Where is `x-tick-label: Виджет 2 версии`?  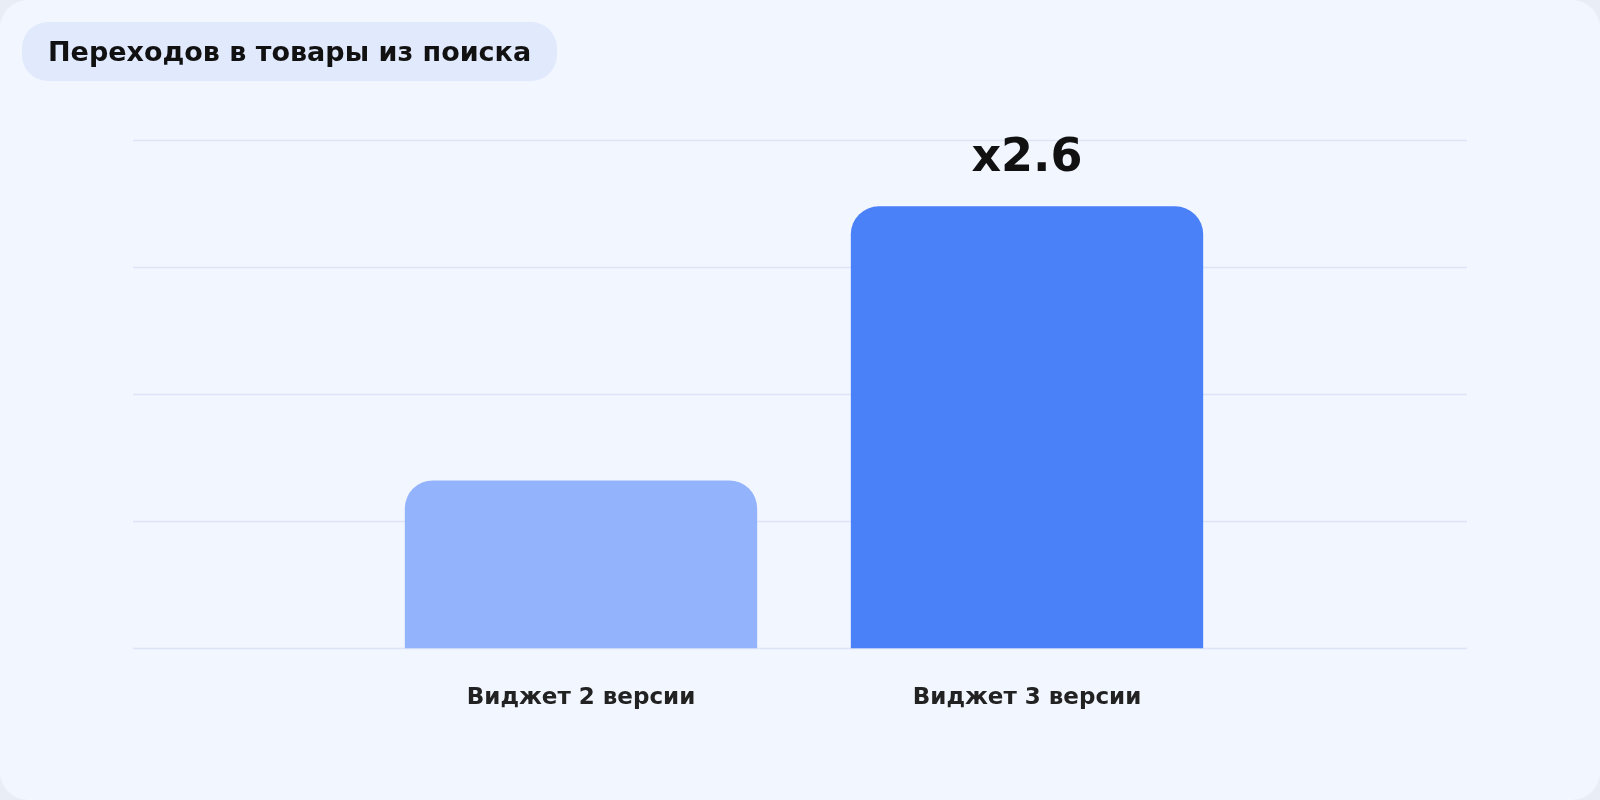 x-tick-label: Виджет 2 версии is located at coordinates (581, 696).